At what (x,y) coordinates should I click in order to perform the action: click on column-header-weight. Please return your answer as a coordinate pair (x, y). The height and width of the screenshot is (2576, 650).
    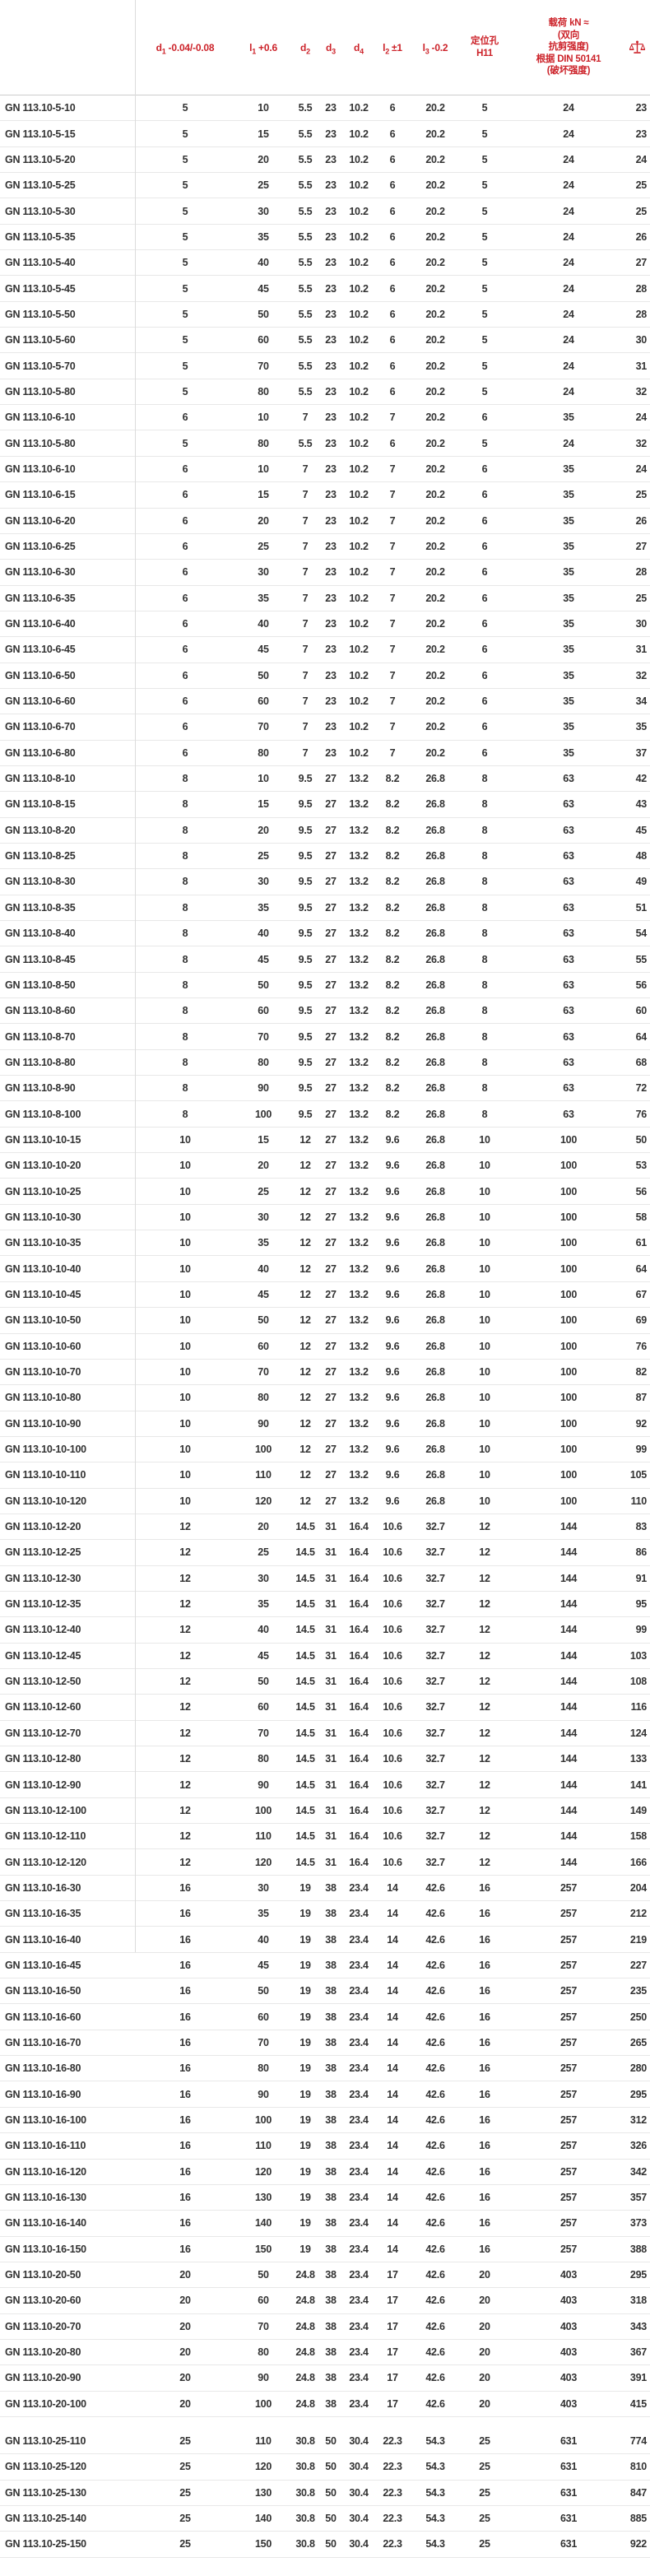
    Looking at the image, I should click on (639, 47).